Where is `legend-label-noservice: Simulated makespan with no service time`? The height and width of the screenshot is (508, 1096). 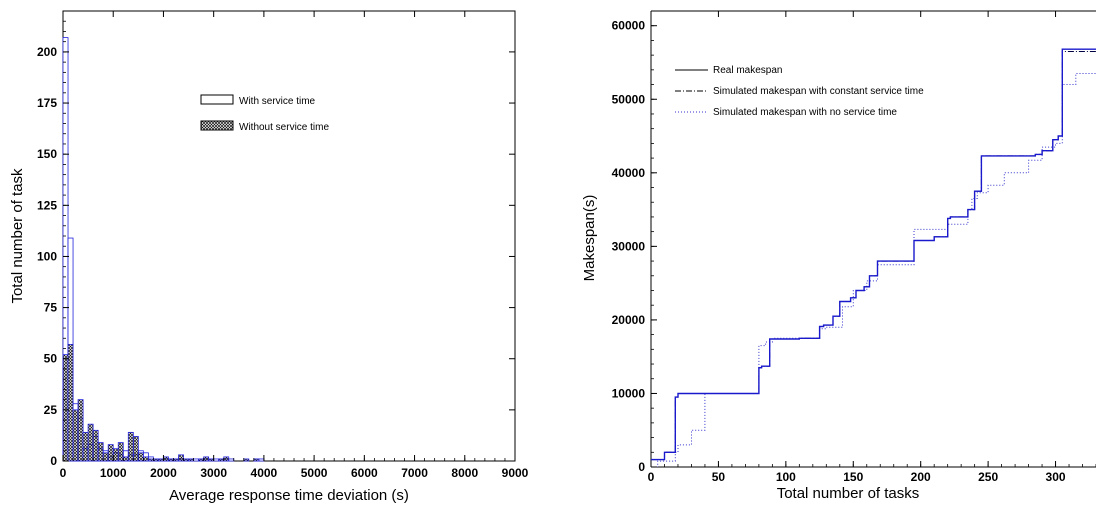 legend-label-noservice: Simulated makespan with no service time is located at coordinates (805, 112).